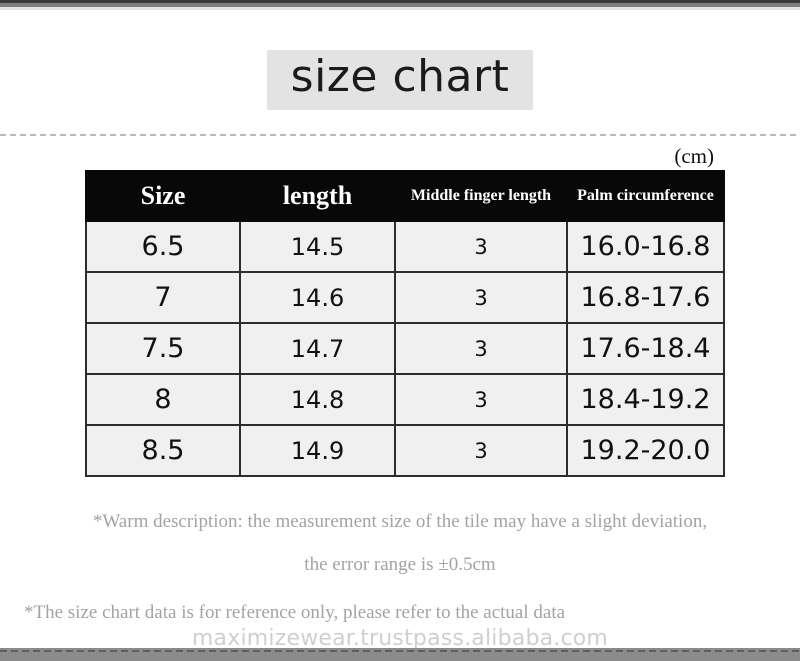 The width and height of the screenshot is (800, 661). I want to click on cell-palm-circumference: 19.2-20.0, so click(645, 450).